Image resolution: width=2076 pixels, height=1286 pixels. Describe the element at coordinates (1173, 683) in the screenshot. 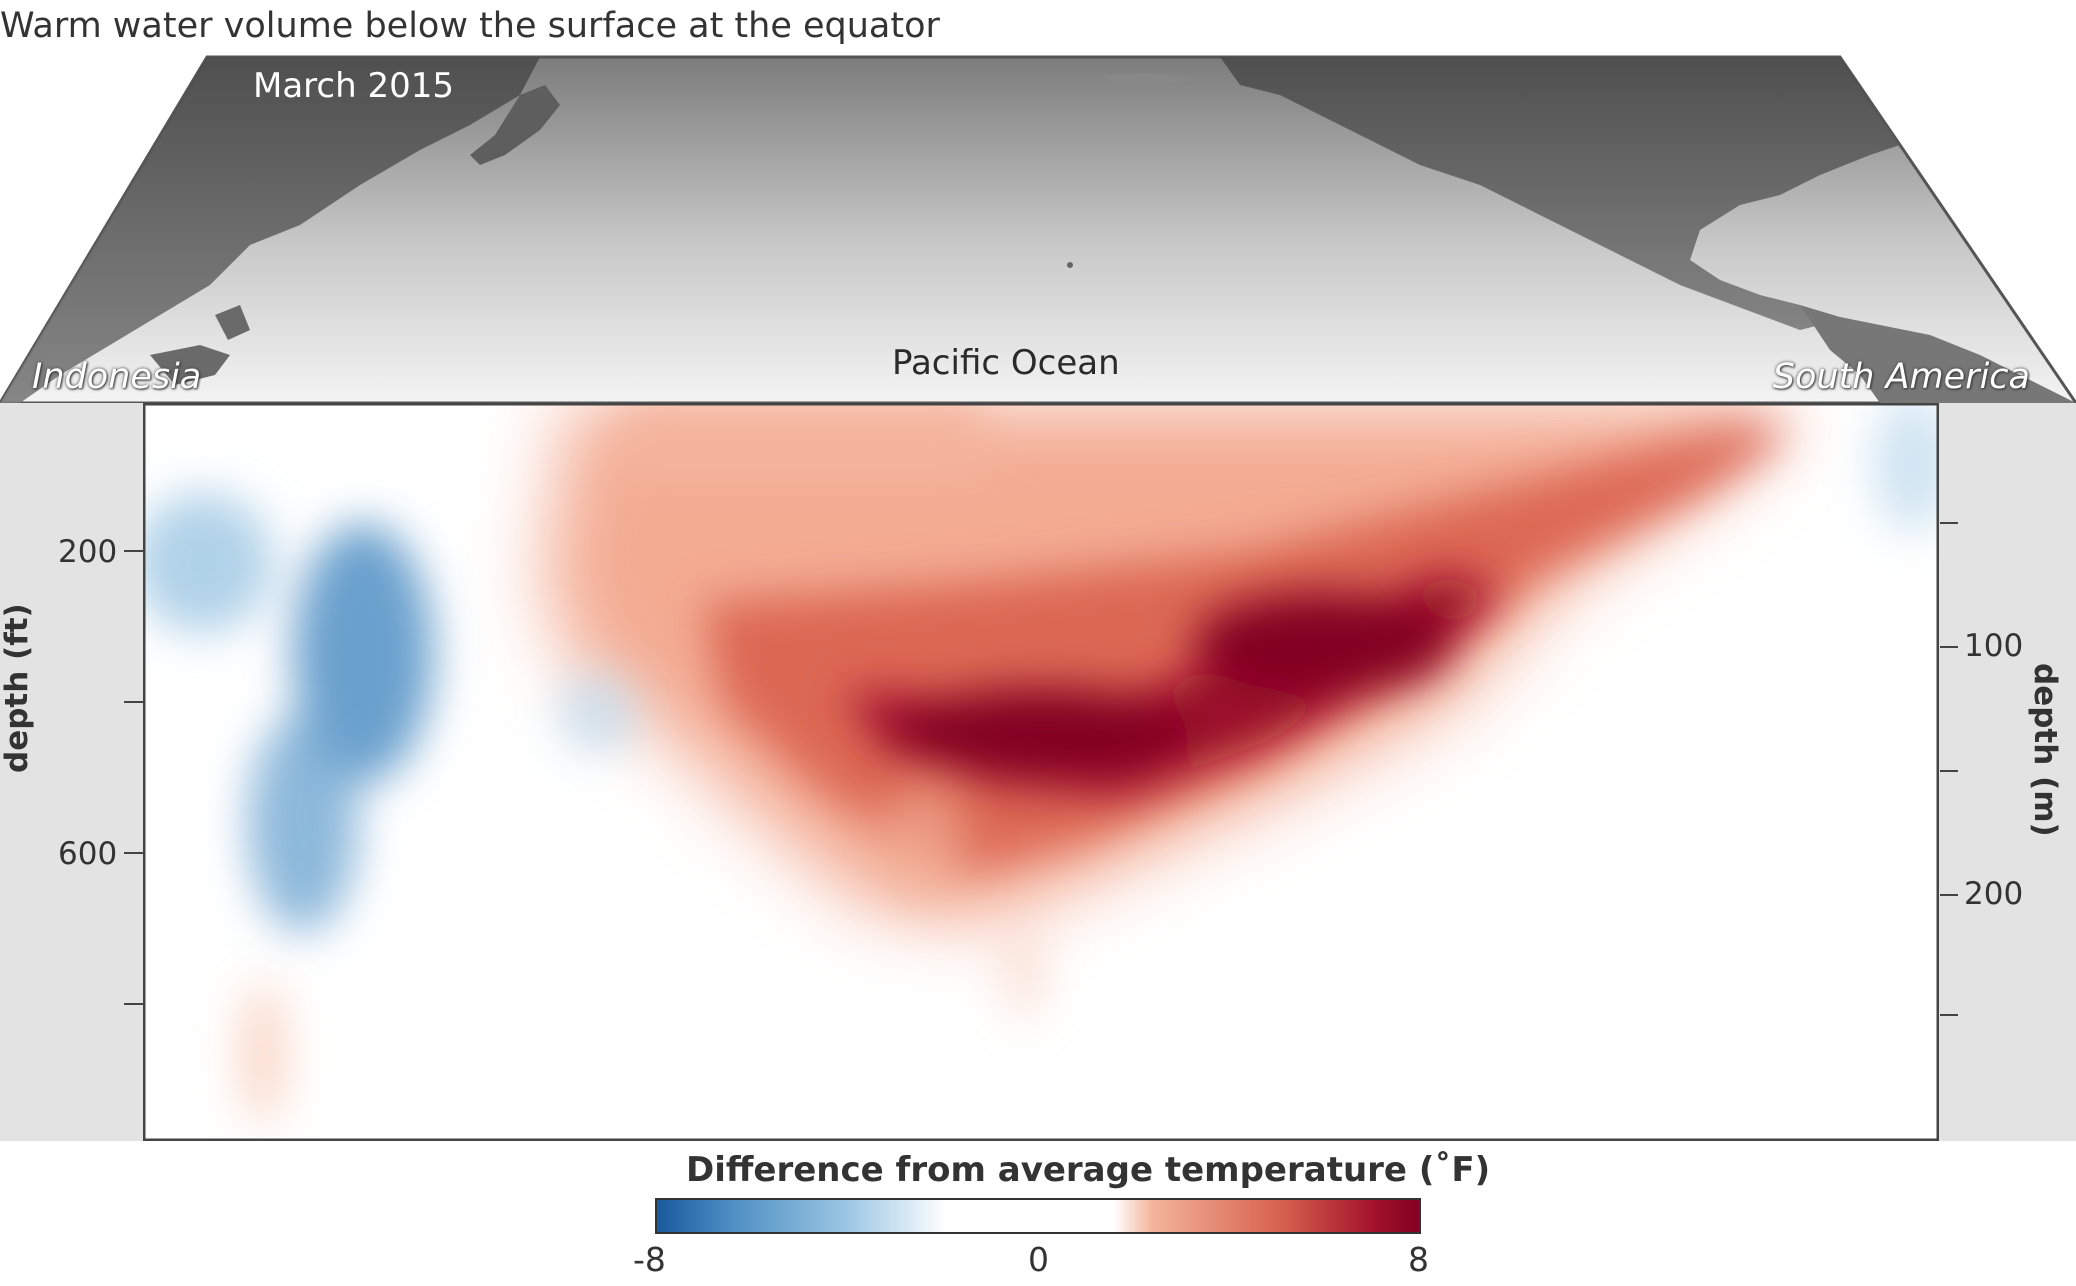

I see `warm-anomaly-core` at that location.